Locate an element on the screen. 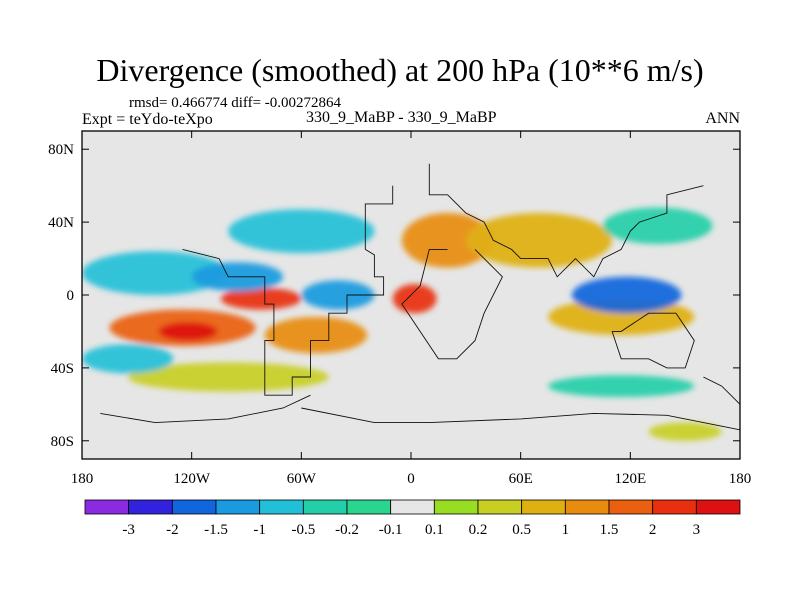  colorbar-label-9: 0.5 is located at coordinates (521, 530).